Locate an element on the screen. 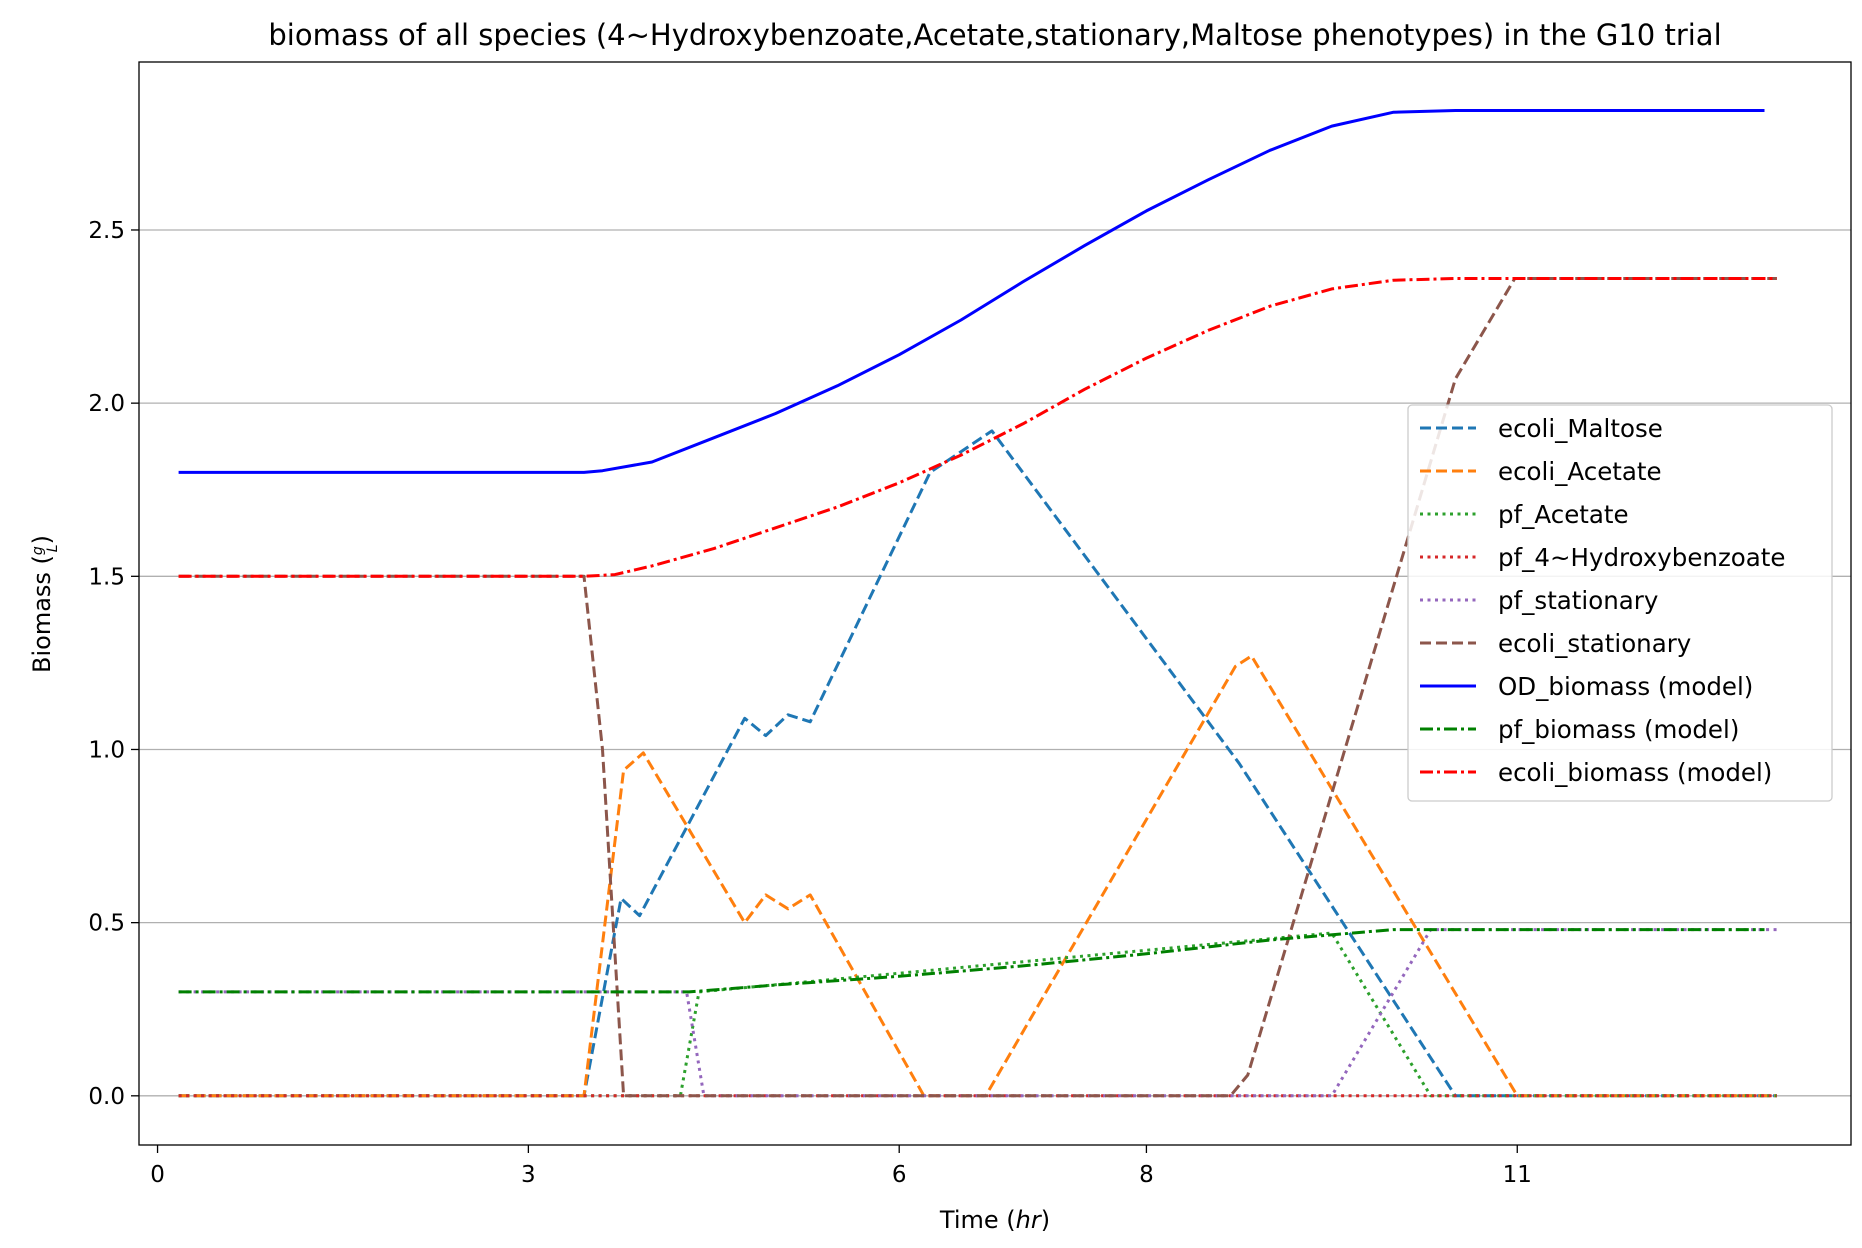 This screenshot has height=1248, width=1862. y-tick-label: 1.5 is located at coordinates (106, 577).